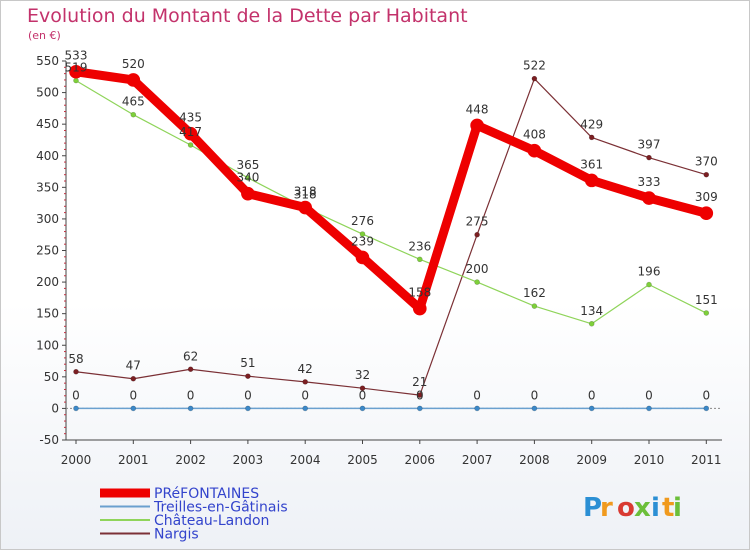 This screenshot has width=750, height=550. I want to click on data-label-pr-fontaines: 361, so click(591, 164).